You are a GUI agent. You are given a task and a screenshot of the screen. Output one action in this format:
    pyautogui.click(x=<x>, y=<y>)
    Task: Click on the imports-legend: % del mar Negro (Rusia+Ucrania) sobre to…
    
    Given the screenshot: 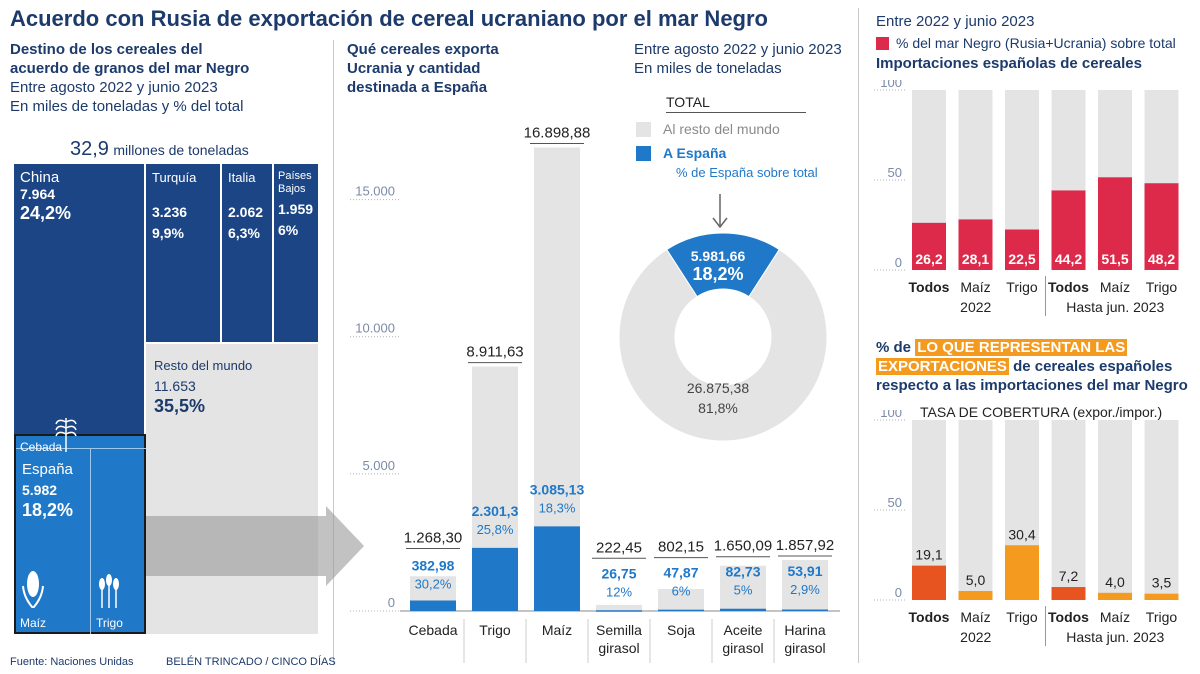 What is the action you would take?
    pyautogui.click(x=1036, y=43)
    